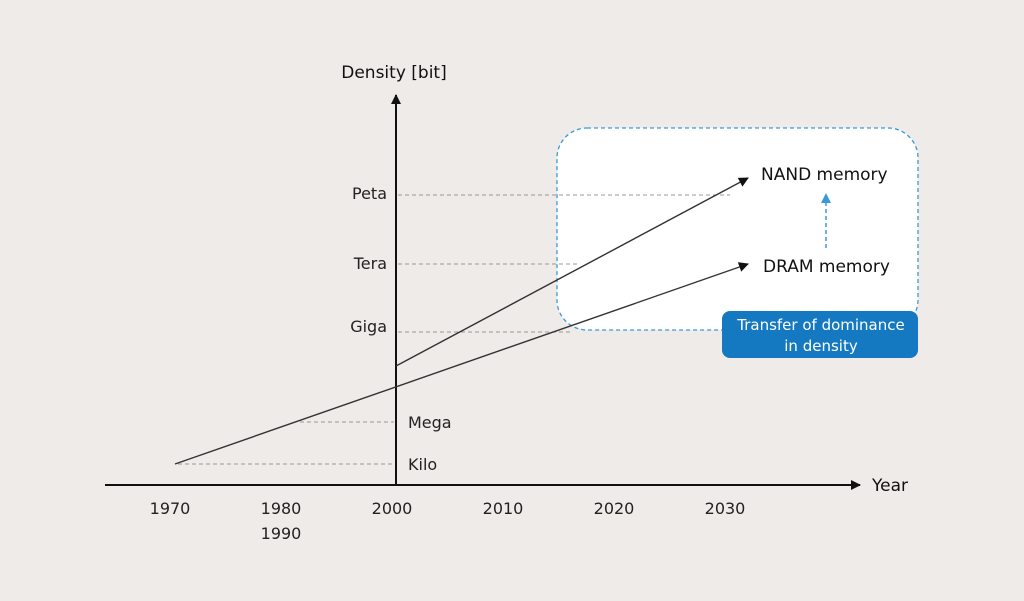  I want to click on callout-line-2: in density, so click(821, 346).